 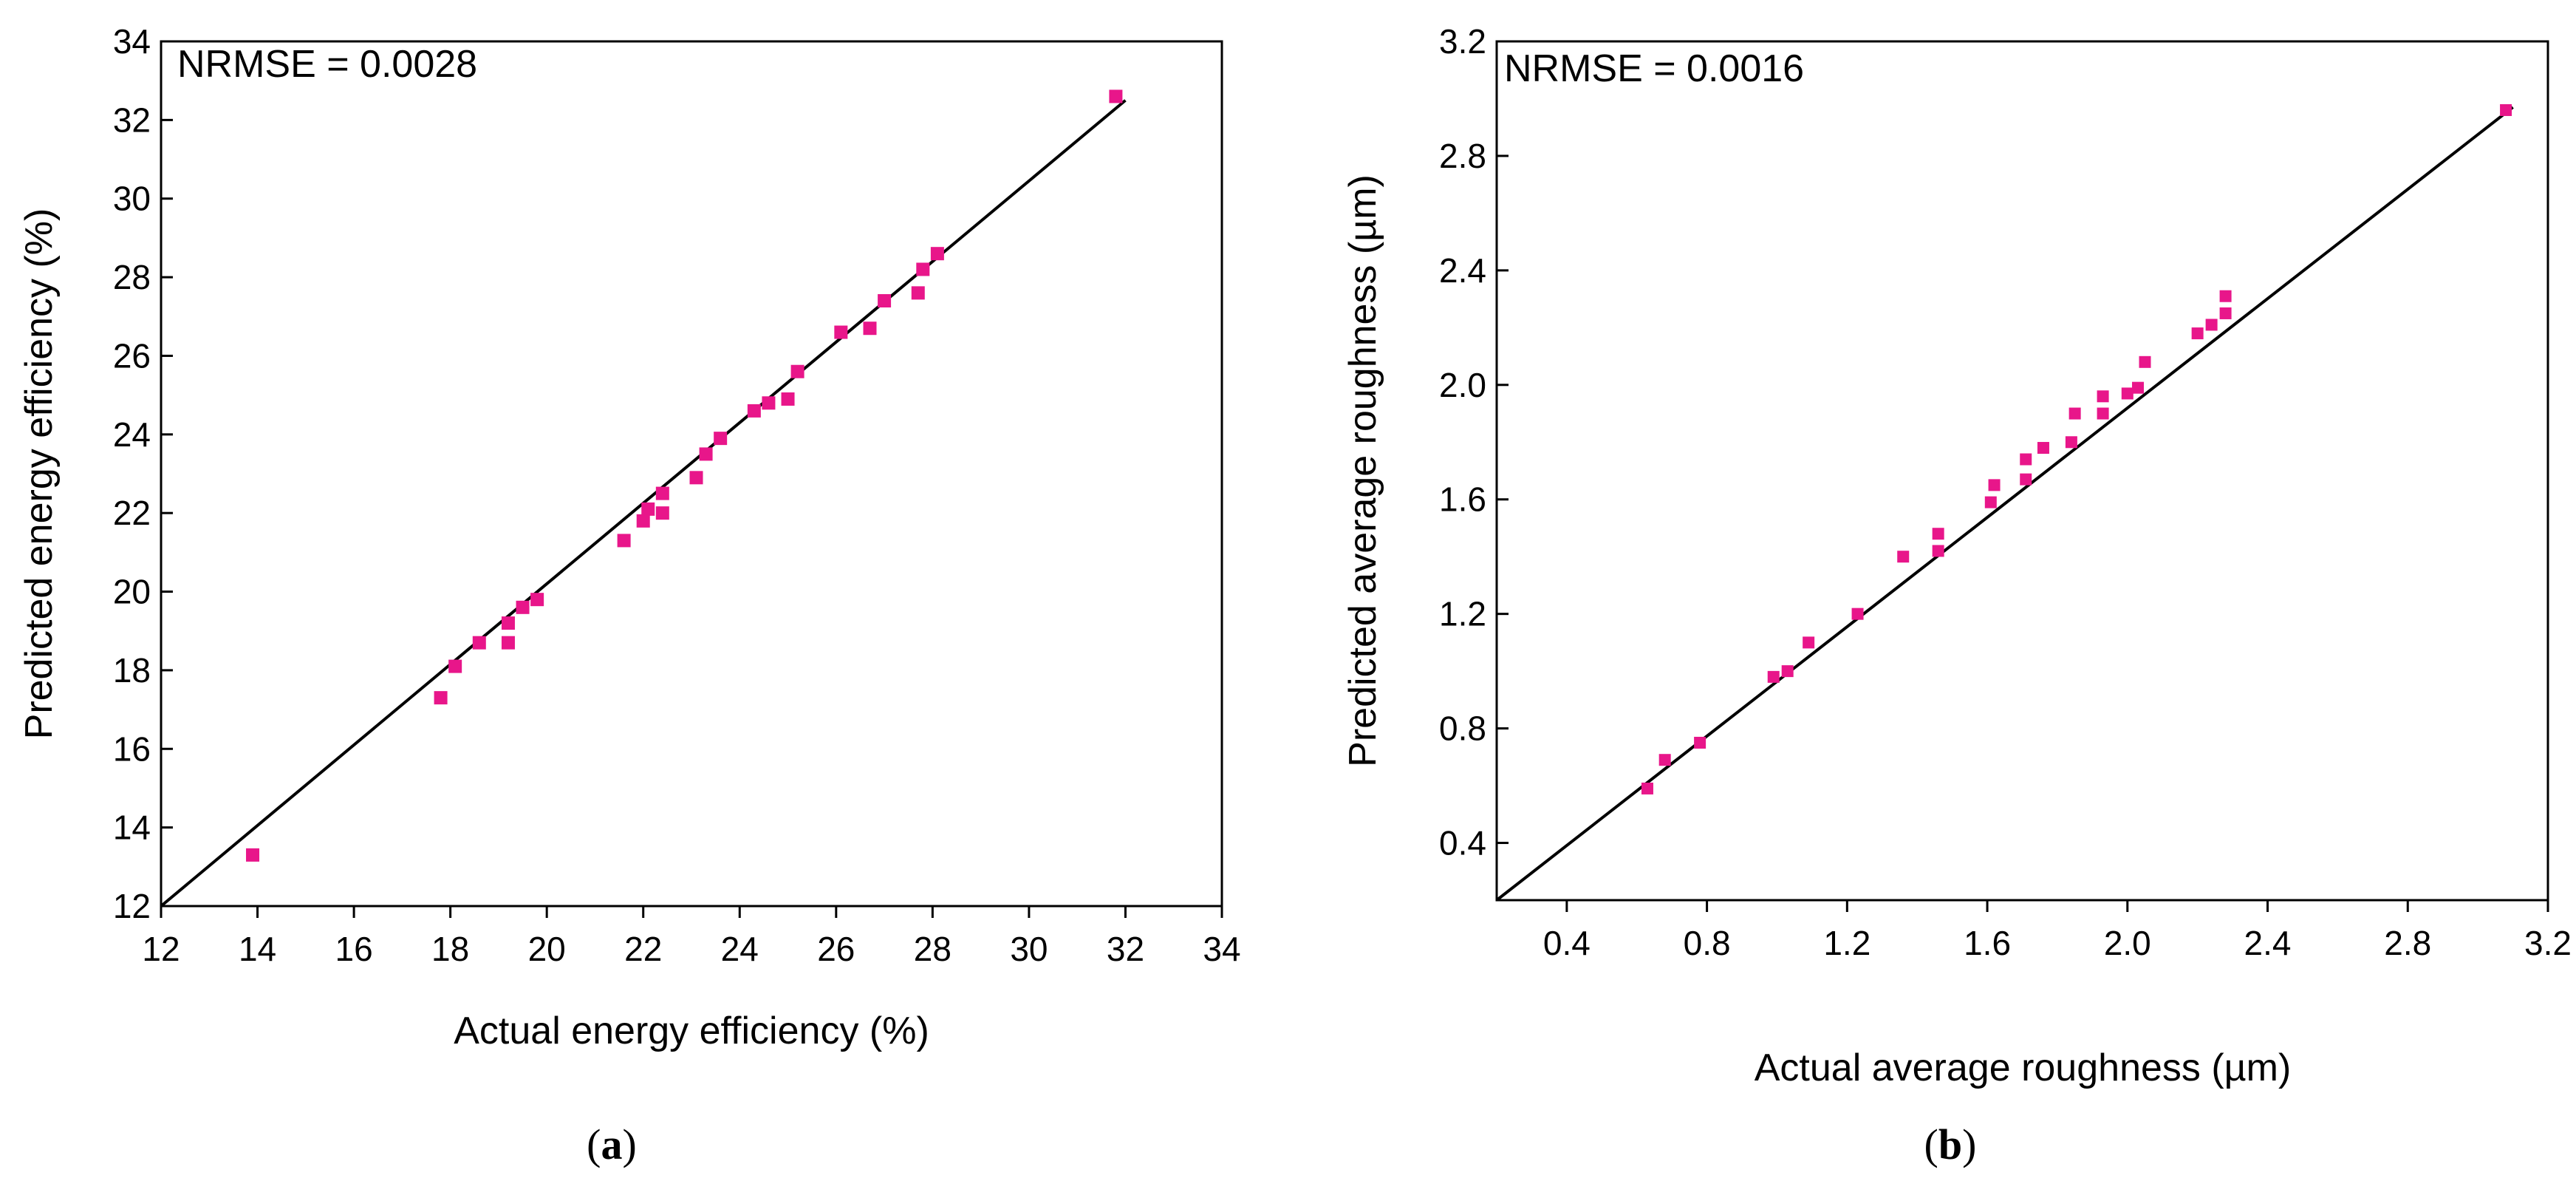 I want to click on y-tick-label: 30, so click(x=132, y=199).